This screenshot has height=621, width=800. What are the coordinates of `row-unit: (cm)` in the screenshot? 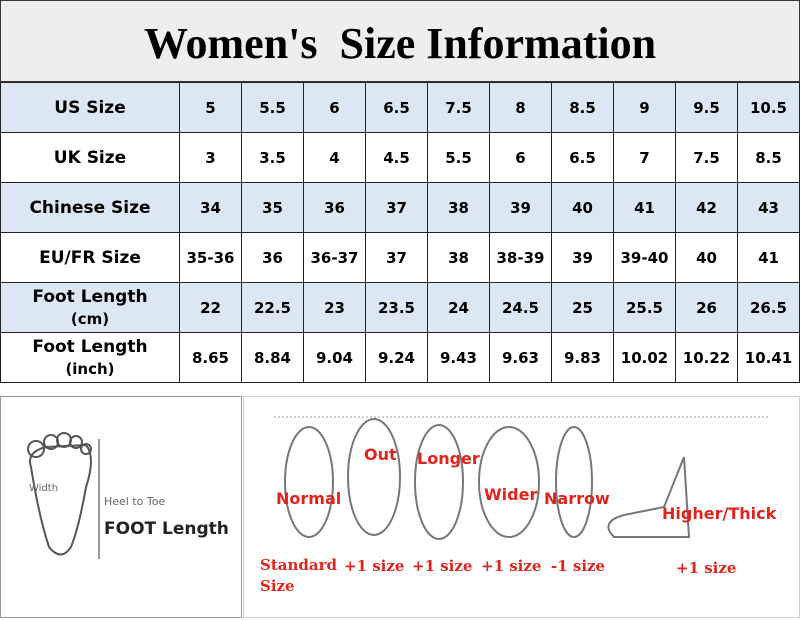 It's located at (90, 318).